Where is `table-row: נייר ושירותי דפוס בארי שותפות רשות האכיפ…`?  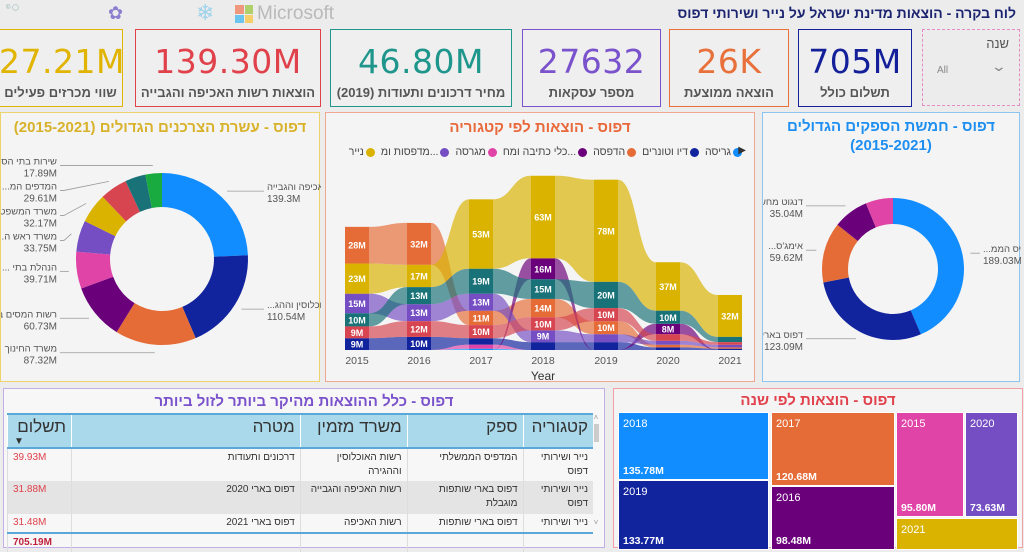 table-row: נייר ושירותי דפוס בארי שותפות רשות האכיפ… is located at coordinates (299, 523).